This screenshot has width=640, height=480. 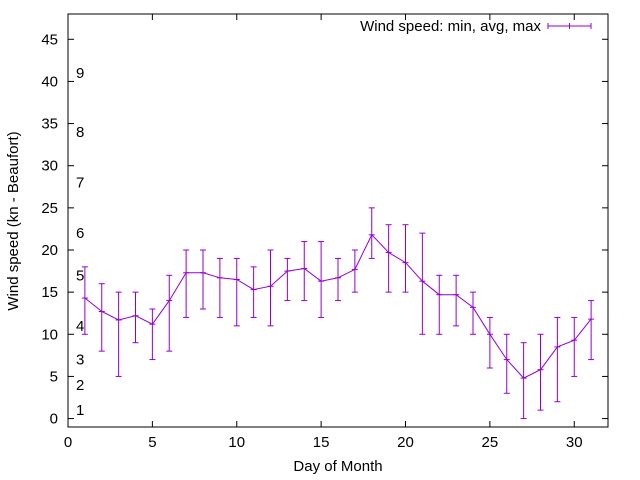 I want to click on legend-sample-errorbar, so click(x=569, y=26).